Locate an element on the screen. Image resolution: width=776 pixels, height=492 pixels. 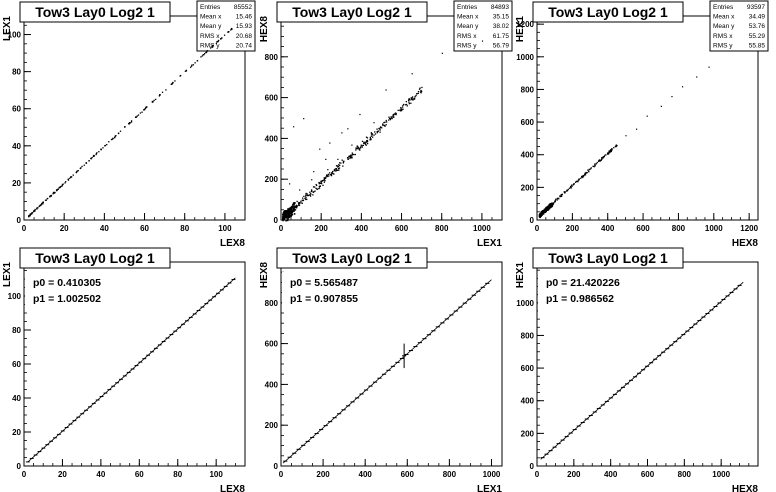
stats-value: 15.93 is located at coordinates (244, 26).